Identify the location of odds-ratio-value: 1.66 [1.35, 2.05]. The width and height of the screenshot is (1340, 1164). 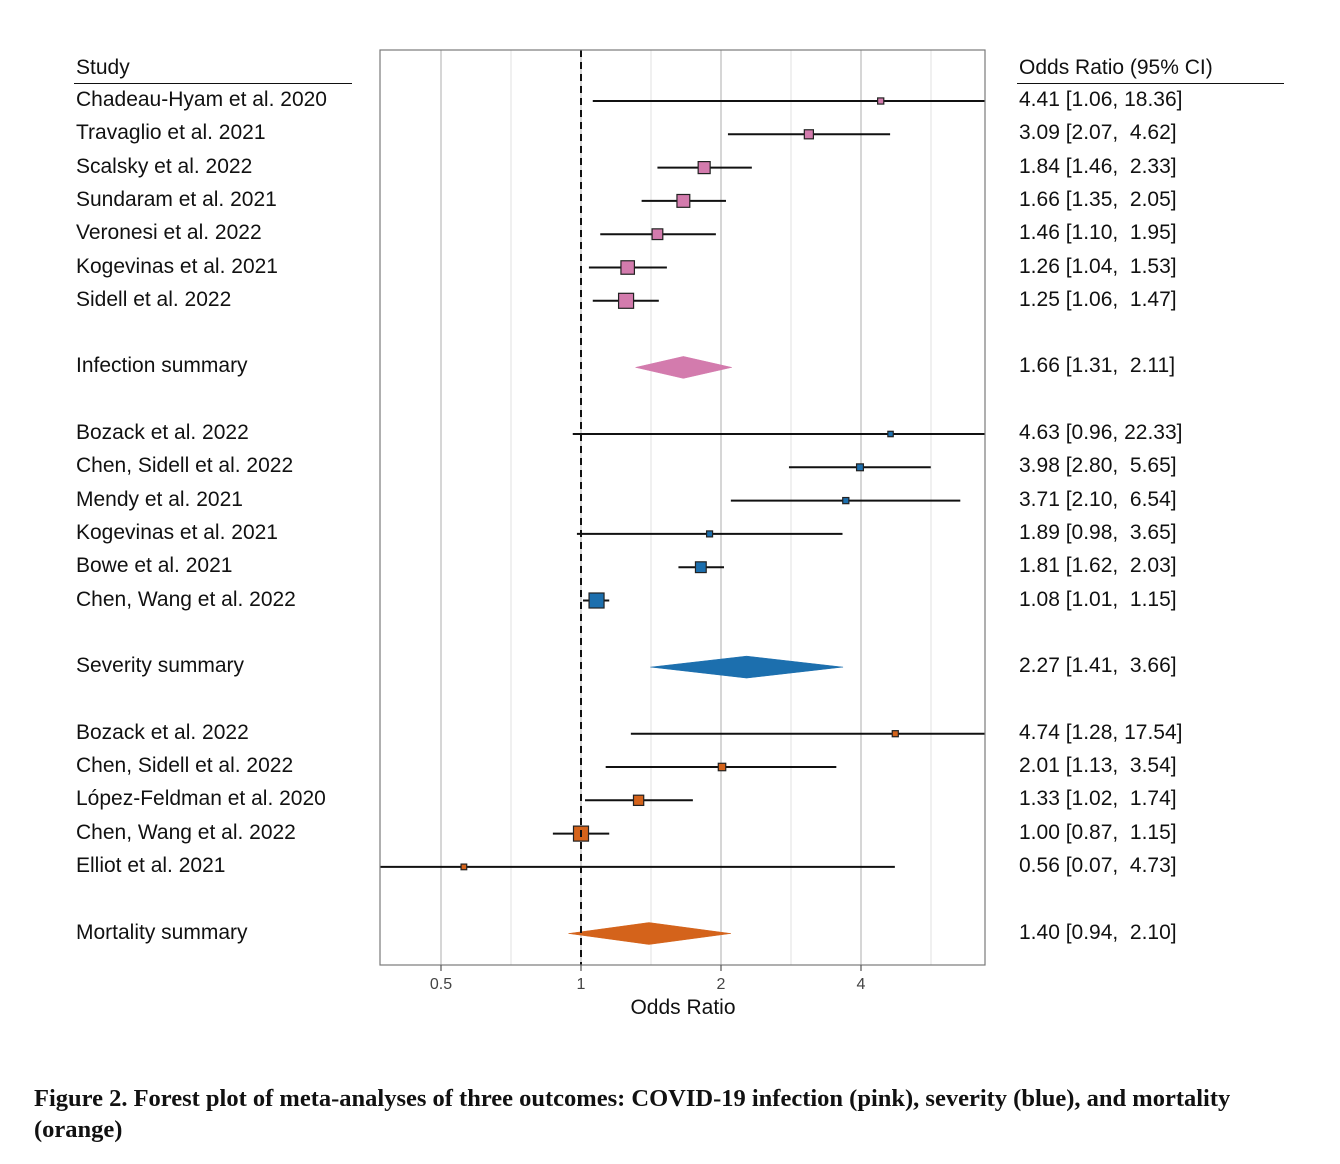
(1098, 199).